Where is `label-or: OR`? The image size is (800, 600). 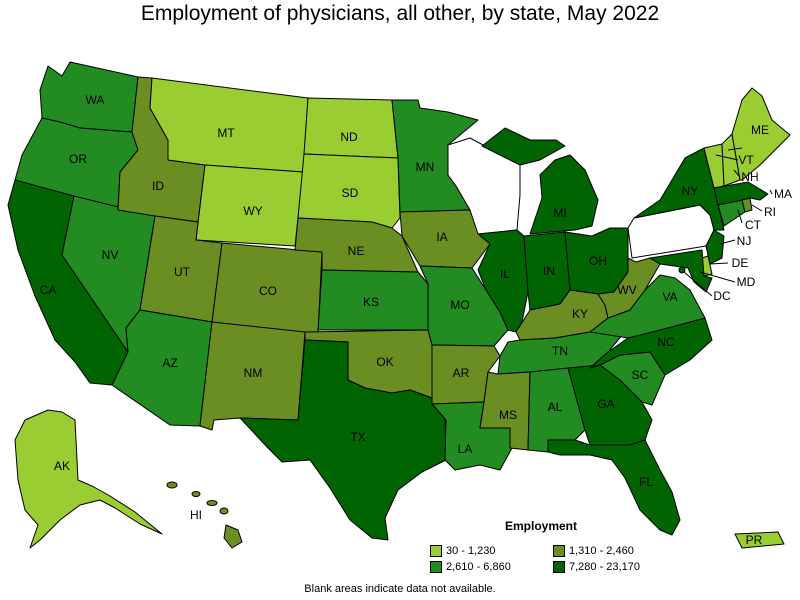
label-or: OR is located at coordinates (78, 159).